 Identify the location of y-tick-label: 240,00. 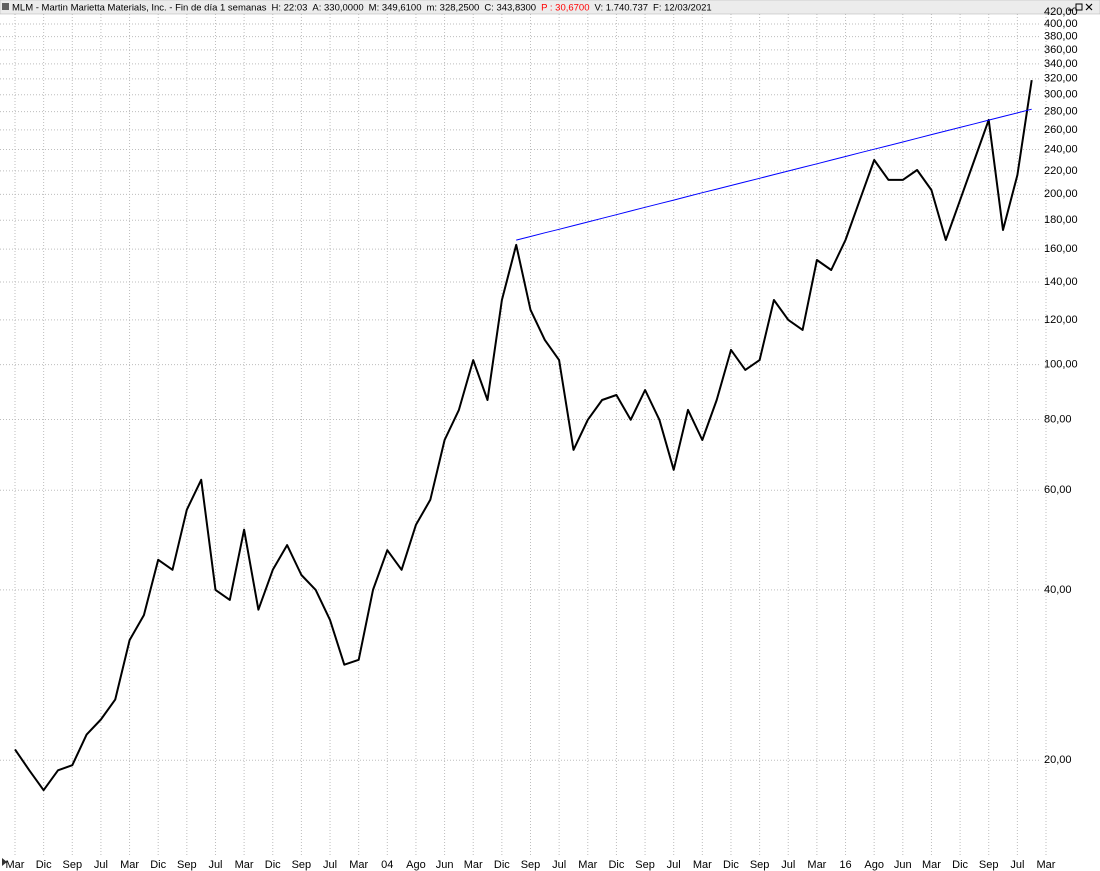
(1061, 149).